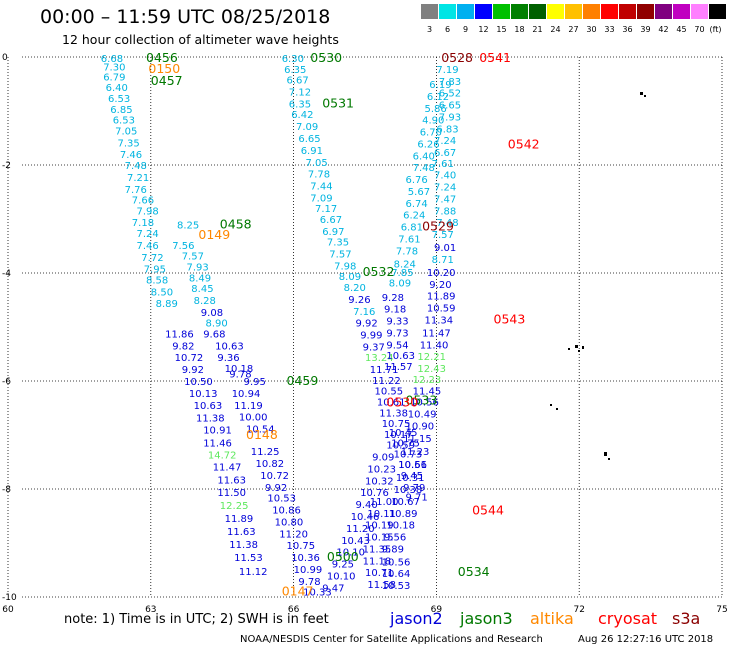  What do you see at coordinates (150, 610) in the screenshot?
I see `longitude-label: 63` at bounding box center [150, 610].